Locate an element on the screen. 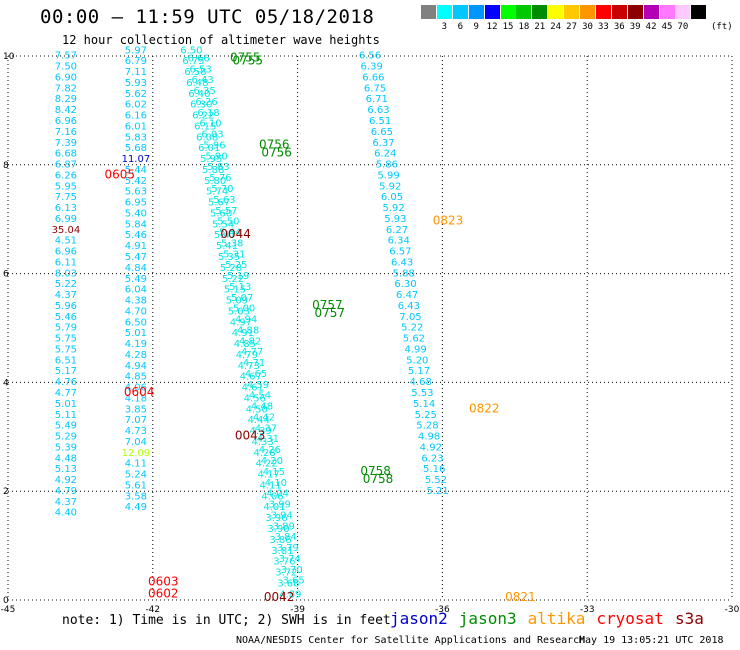 The width and height of the screenshot is (740, 650). pass-time-label: 0757 is located at coordinates (329, 313).